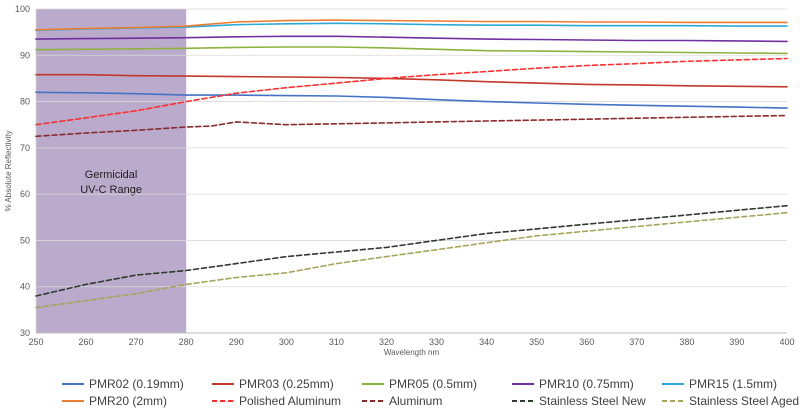 This screenshot has width=800, height=410. Describe the element at coordinates (336, 342) in the screenshot. I see `x-tick-label: 310` at that location.